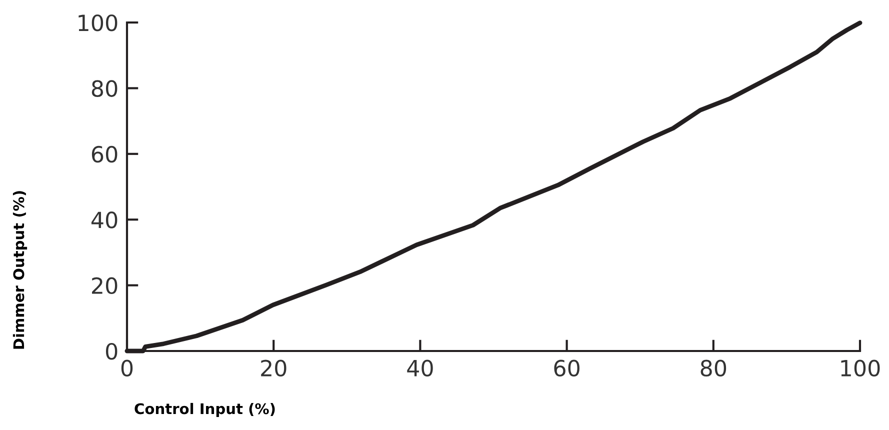 This screenshot has width=889, height=430. What do you see at coordinates (127, 368) in the screenshot?
I see `x-tick-label: 0` at bounding box center [127, 368].